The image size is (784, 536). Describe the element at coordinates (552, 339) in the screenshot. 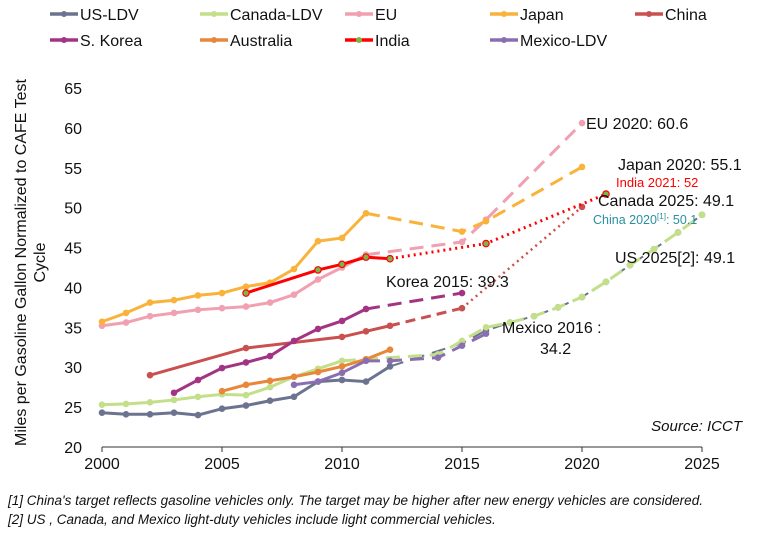

I see `annotation-label: Mexico 2016 :34.2` at that location.